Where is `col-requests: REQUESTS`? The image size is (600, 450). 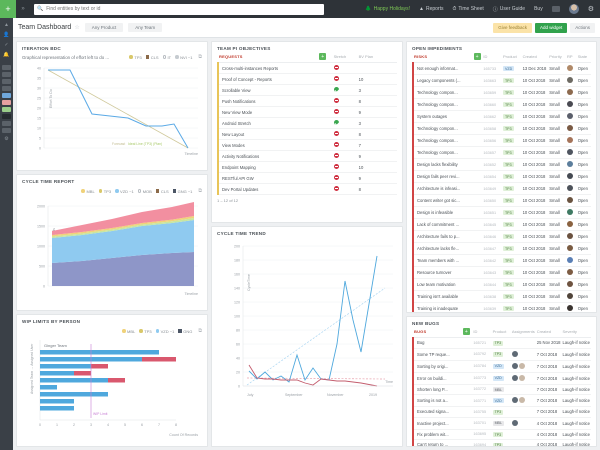
col-requests: REQUESTS is located at coordinates (265, 57).